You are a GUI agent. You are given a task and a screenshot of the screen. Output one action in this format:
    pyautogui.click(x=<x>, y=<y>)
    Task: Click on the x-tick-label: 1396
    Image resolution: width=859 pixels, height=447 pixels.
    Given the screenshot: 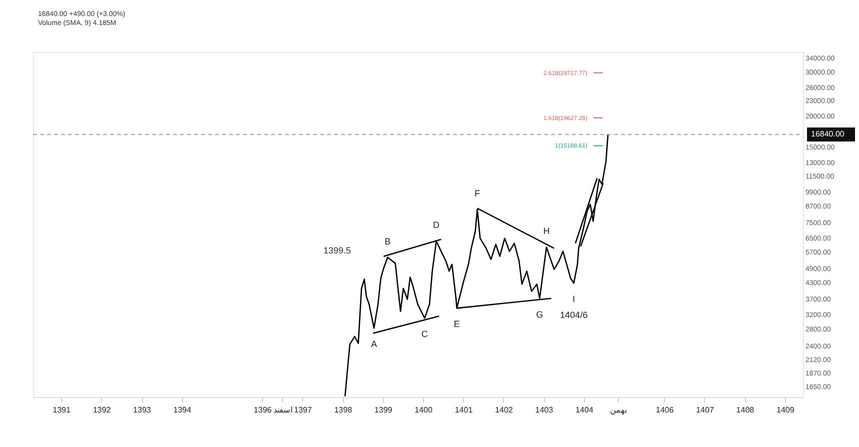 What is the action you would take?
    pyautogui.click(x=263, y=410)
    